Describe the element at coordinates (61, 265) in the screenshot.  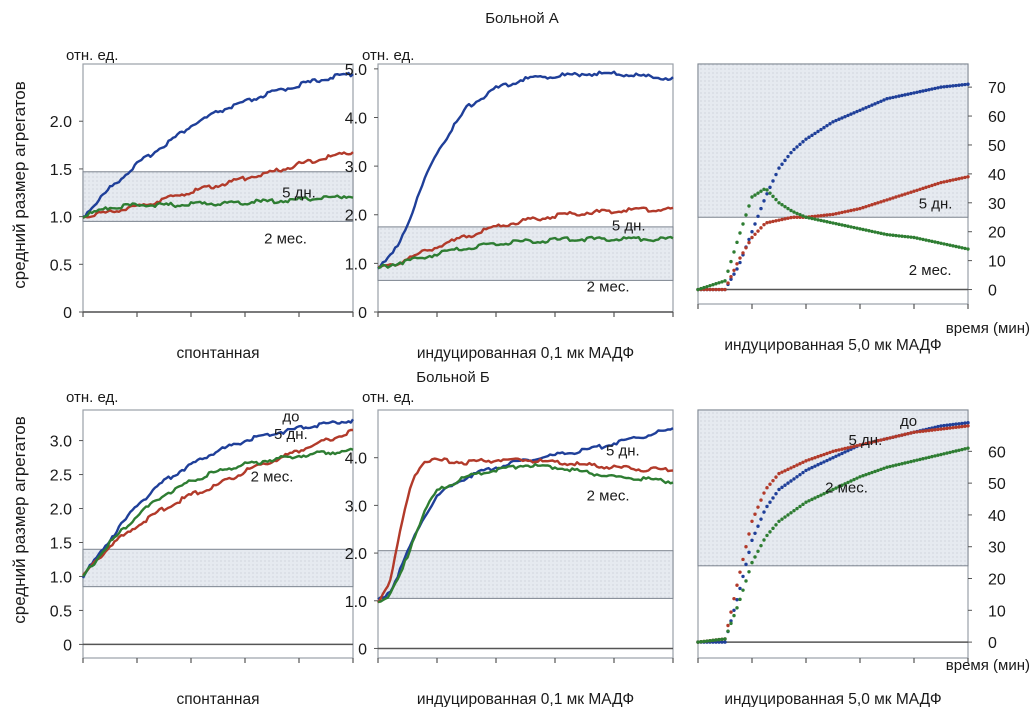
I see `y-tick-label: 0.5` at that location.